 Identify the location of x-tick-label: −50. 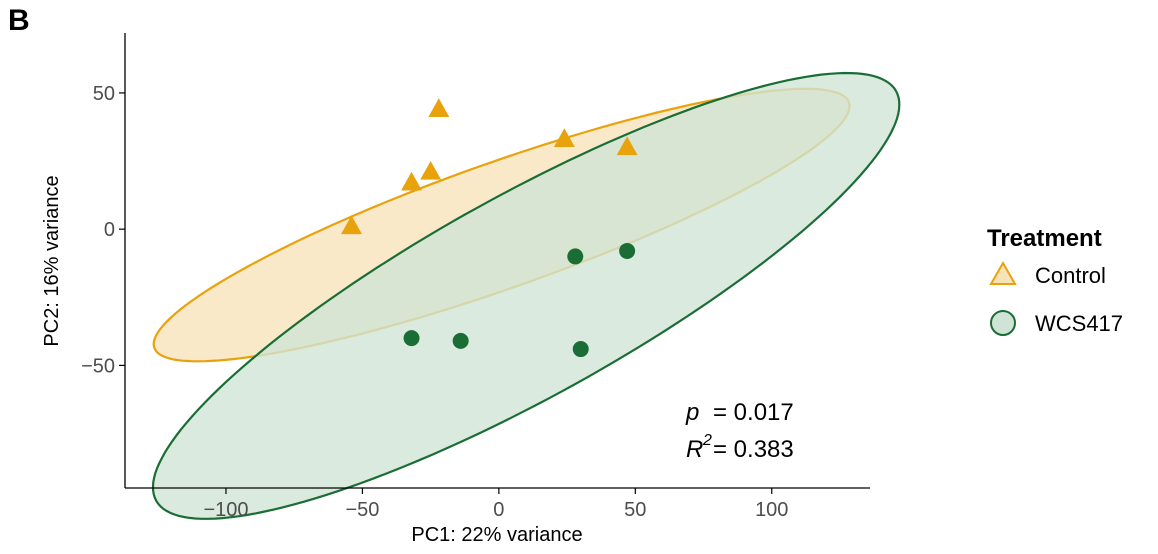
(362, 510).